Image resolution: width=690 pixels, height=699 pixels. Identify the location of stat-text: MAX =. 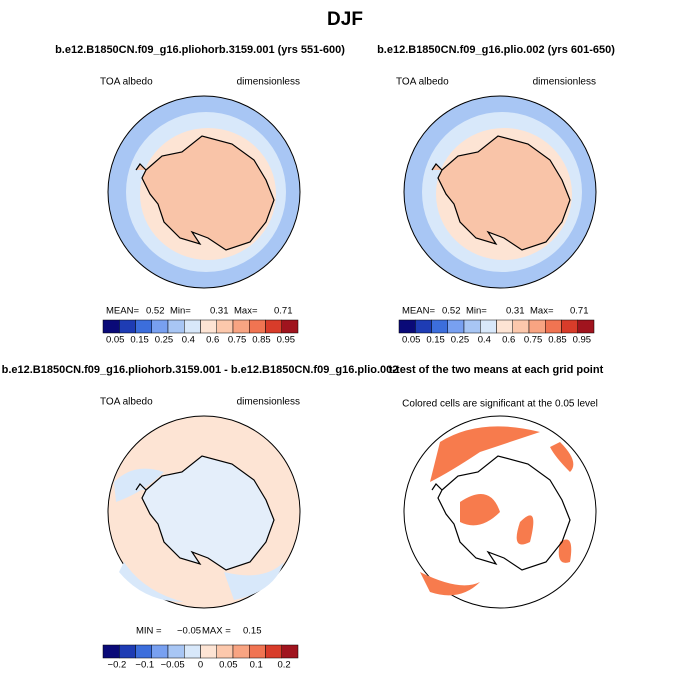
(216, 631).